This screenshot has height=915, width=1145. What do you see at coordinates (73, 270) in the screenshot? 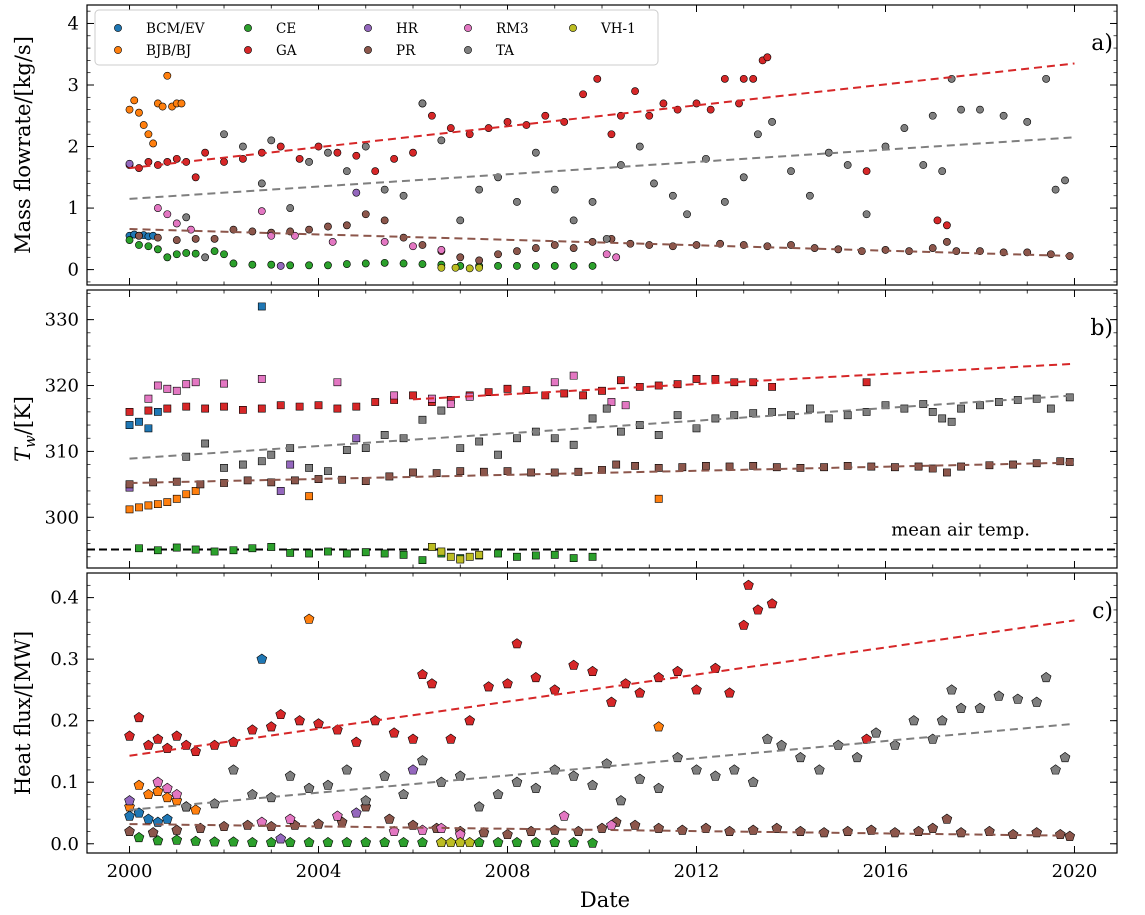
I see `y-tick-label: 0` at bounding box center [73, 270].